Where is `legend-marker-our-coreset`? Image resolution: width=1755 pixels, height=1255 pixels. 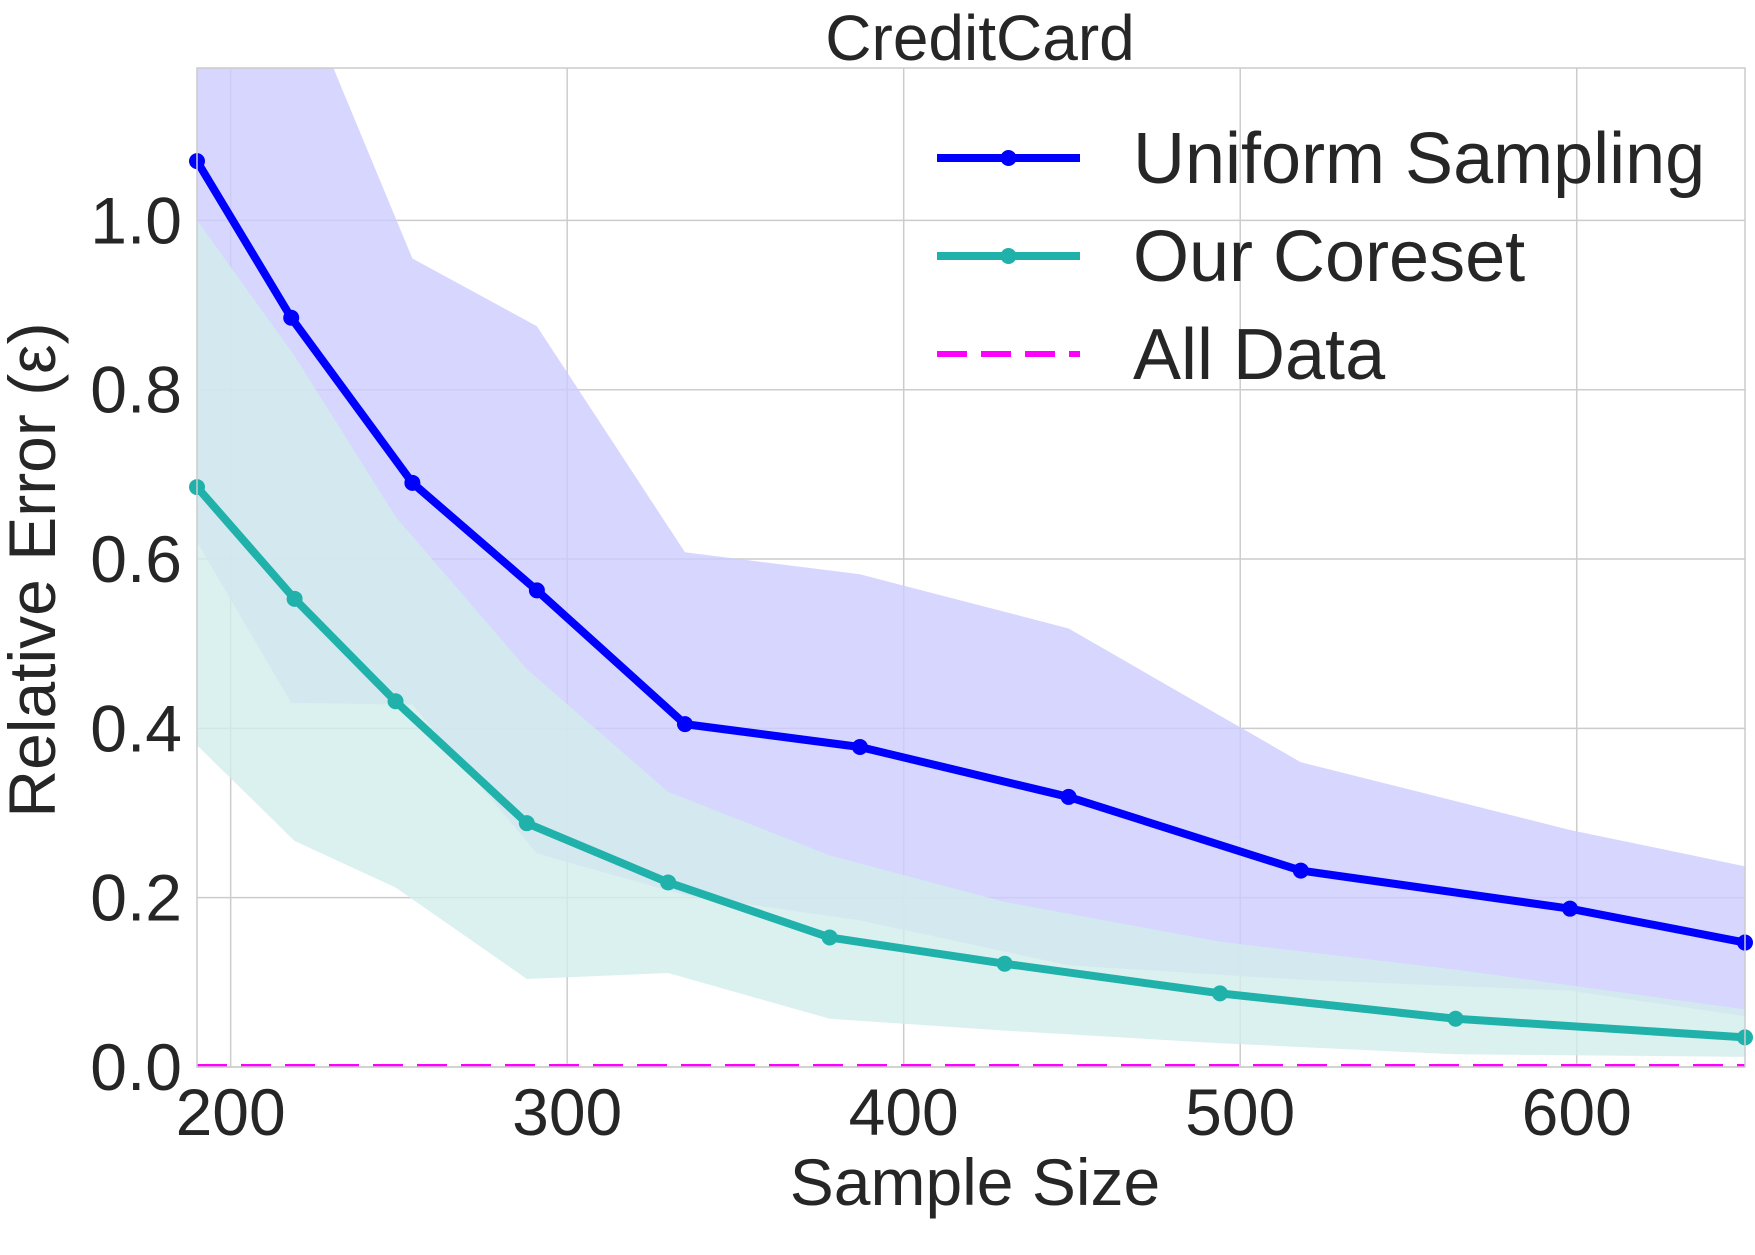 legend-marker-our-coreset is located at coordinates (1008, 256).